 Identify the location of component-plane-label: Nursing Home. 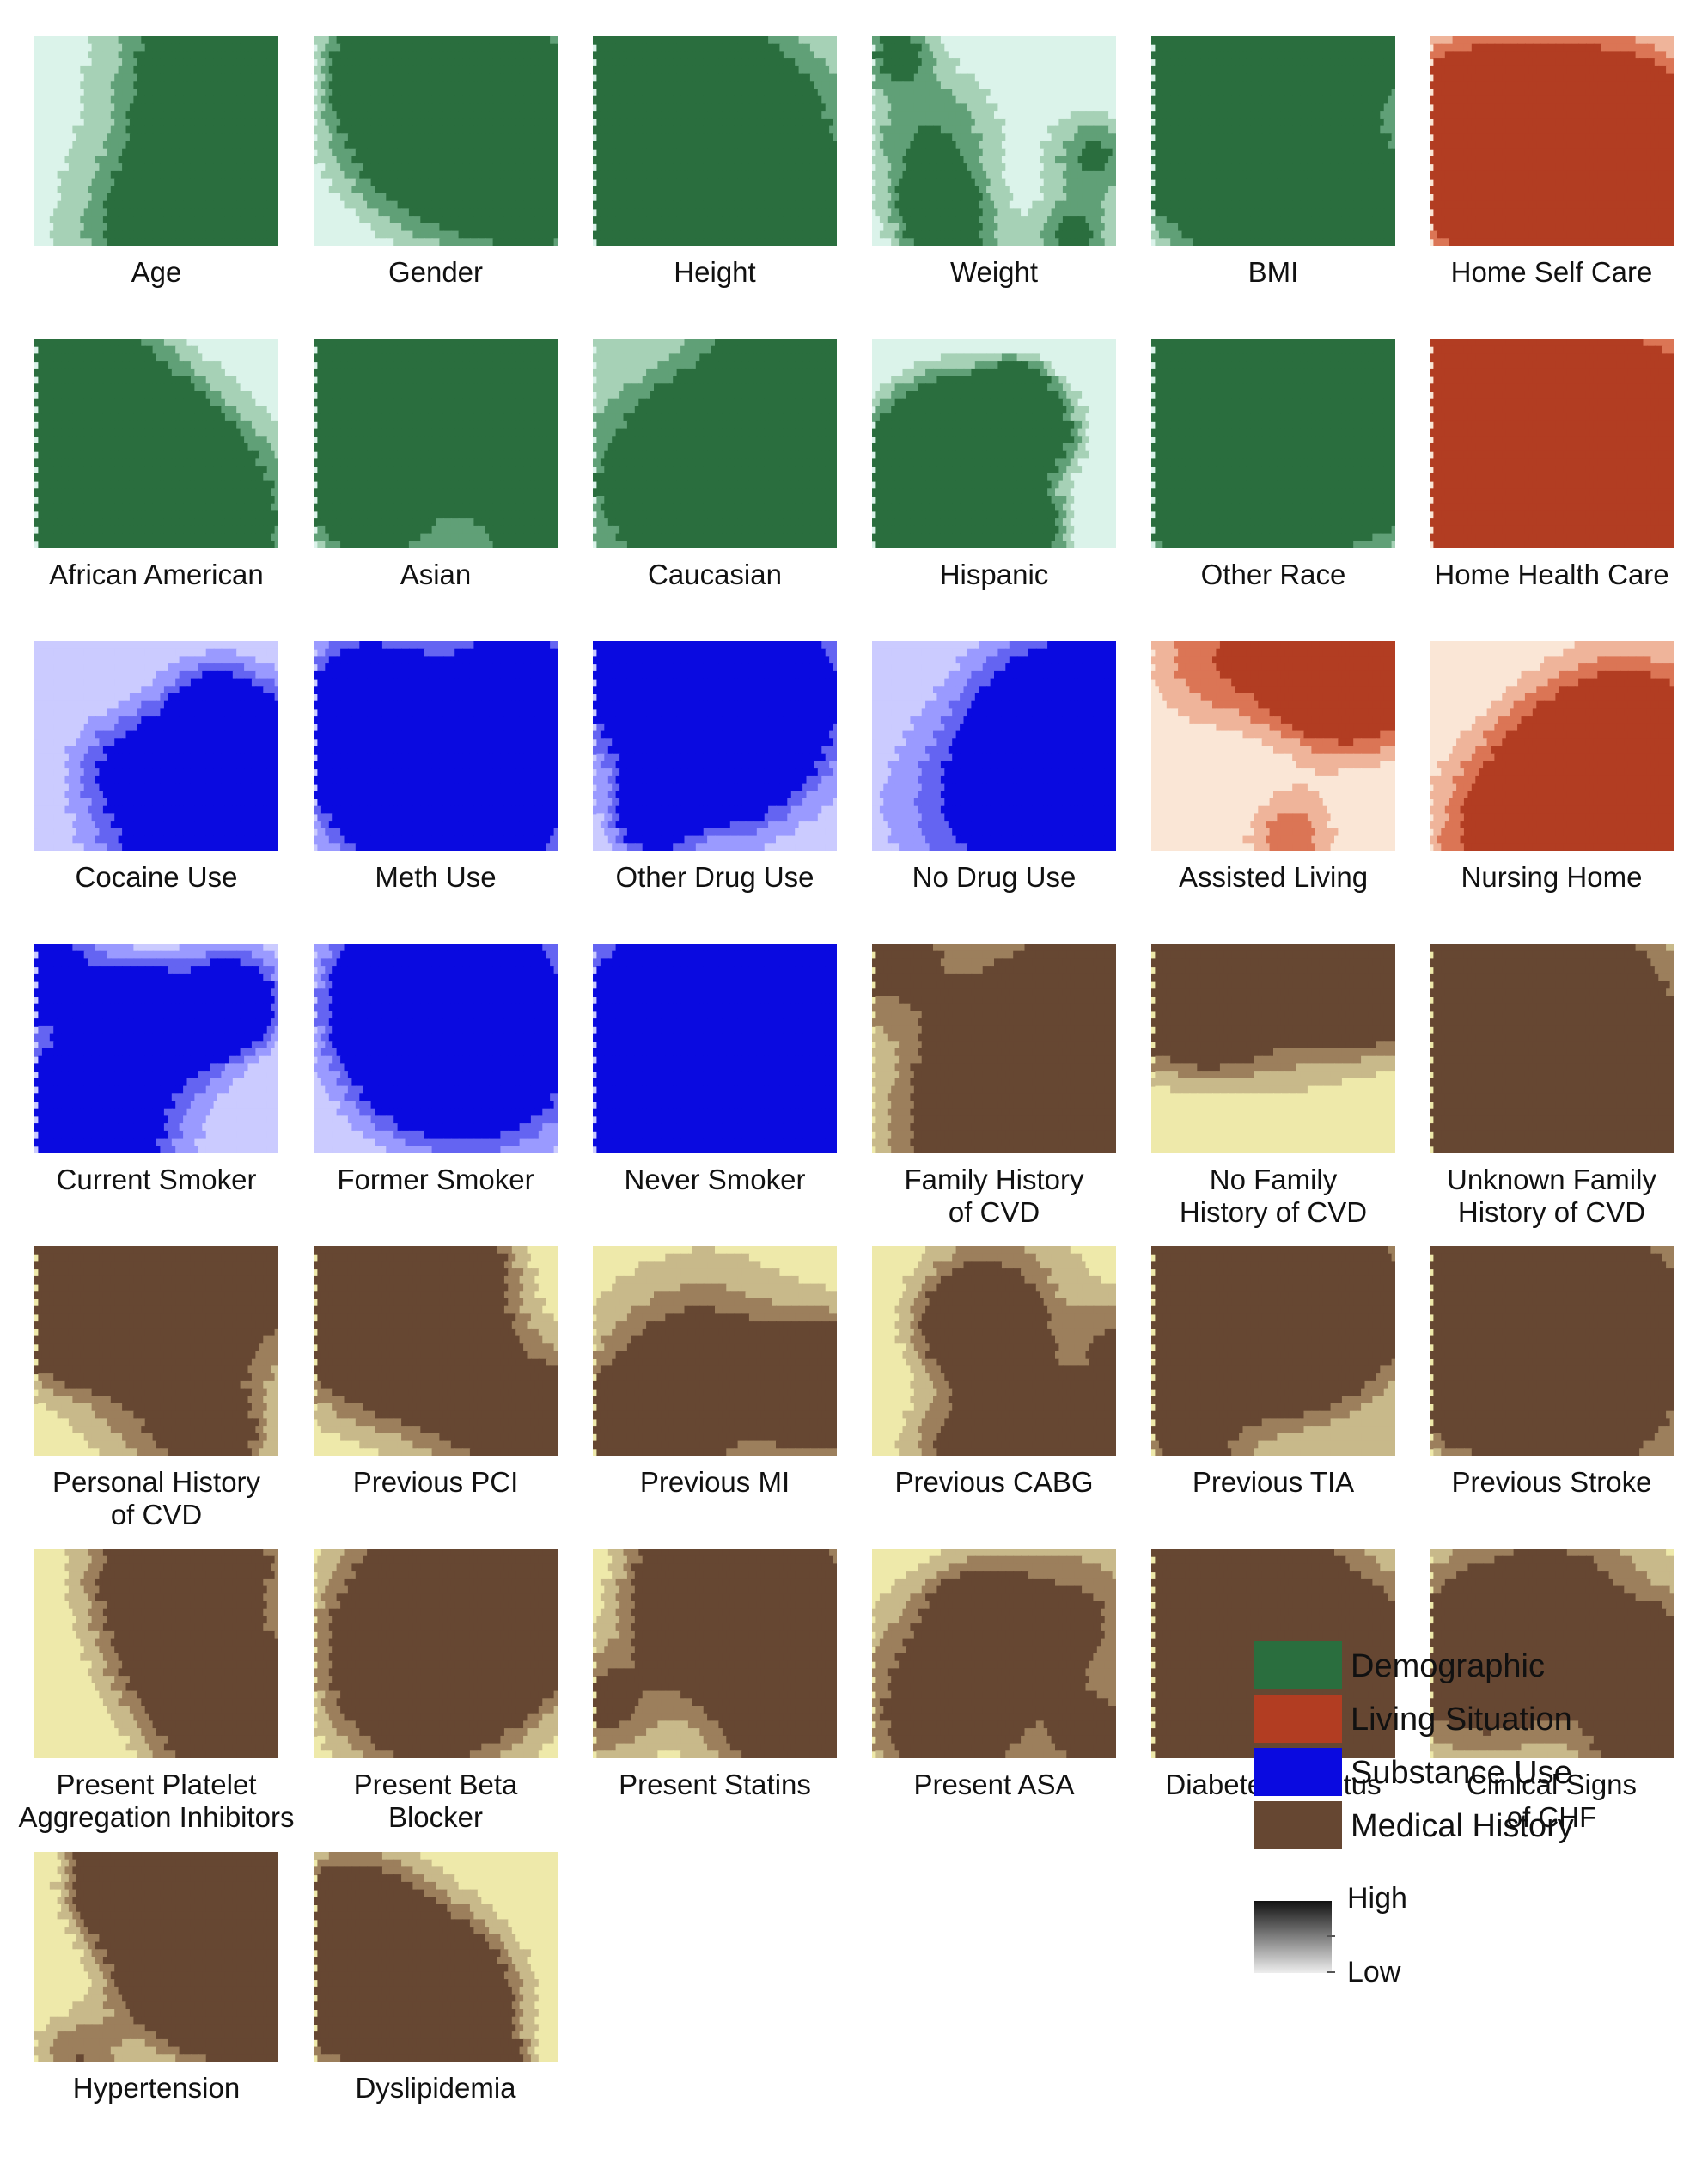
(1551, 877).